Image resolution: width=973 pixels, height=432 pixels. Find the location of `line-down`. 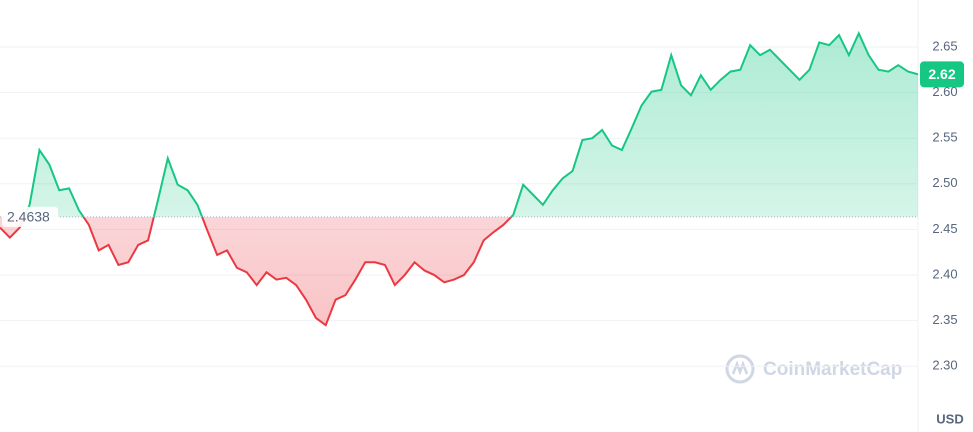

line-down is located at coordinates (256, 271).